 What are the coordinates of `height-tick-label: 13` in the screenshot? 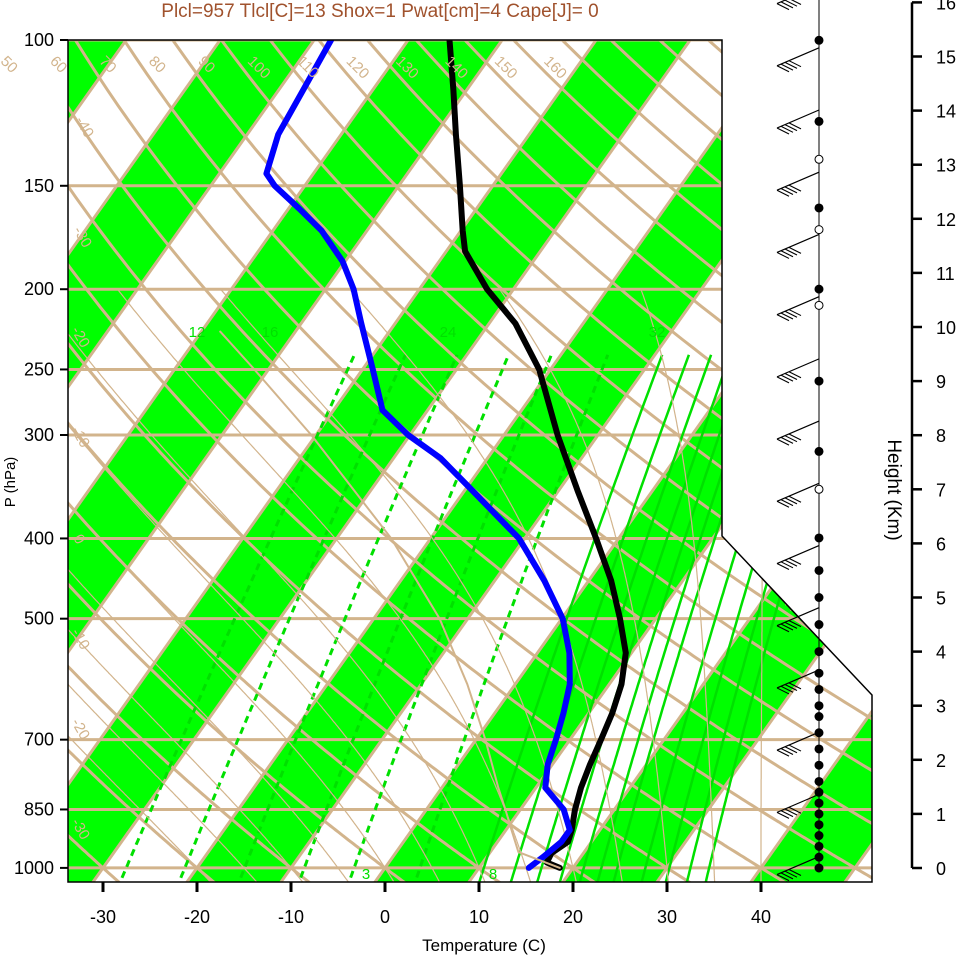 It's located at (946, 166).